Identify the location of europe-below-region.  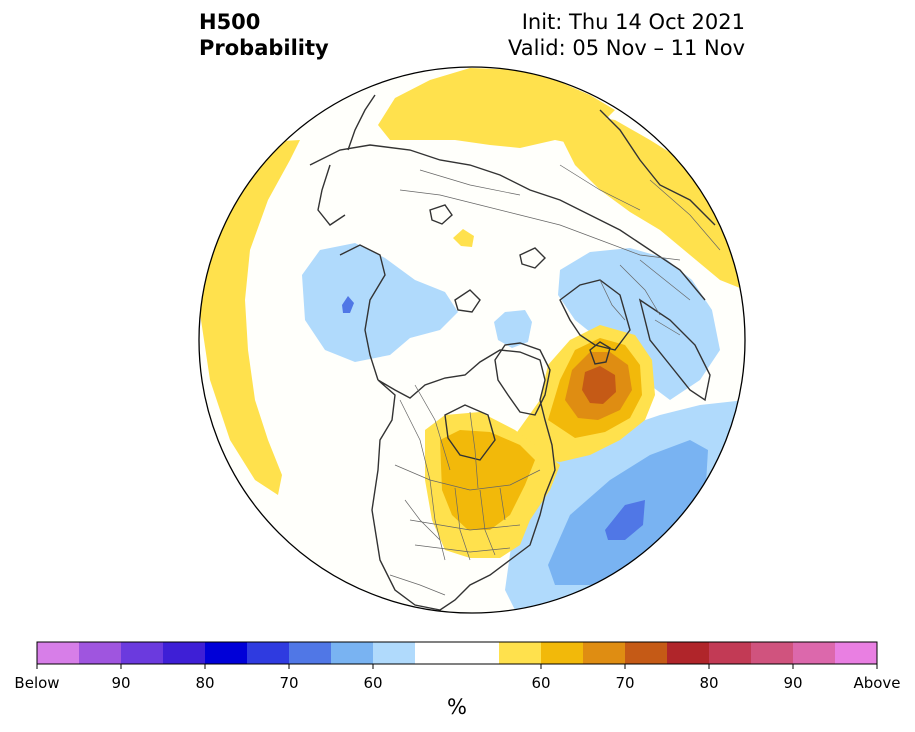
(639, 324).